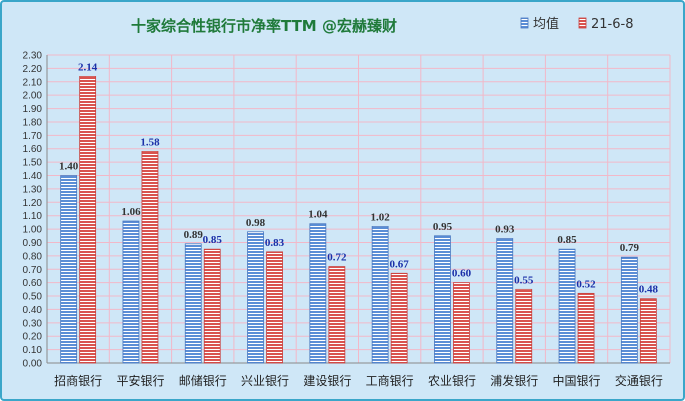 This screenshot has height=401, width=685. Describe the element at coordinates (514, 380) in the screenshot. I see `x-tick-label: 浦发银行` at that location.